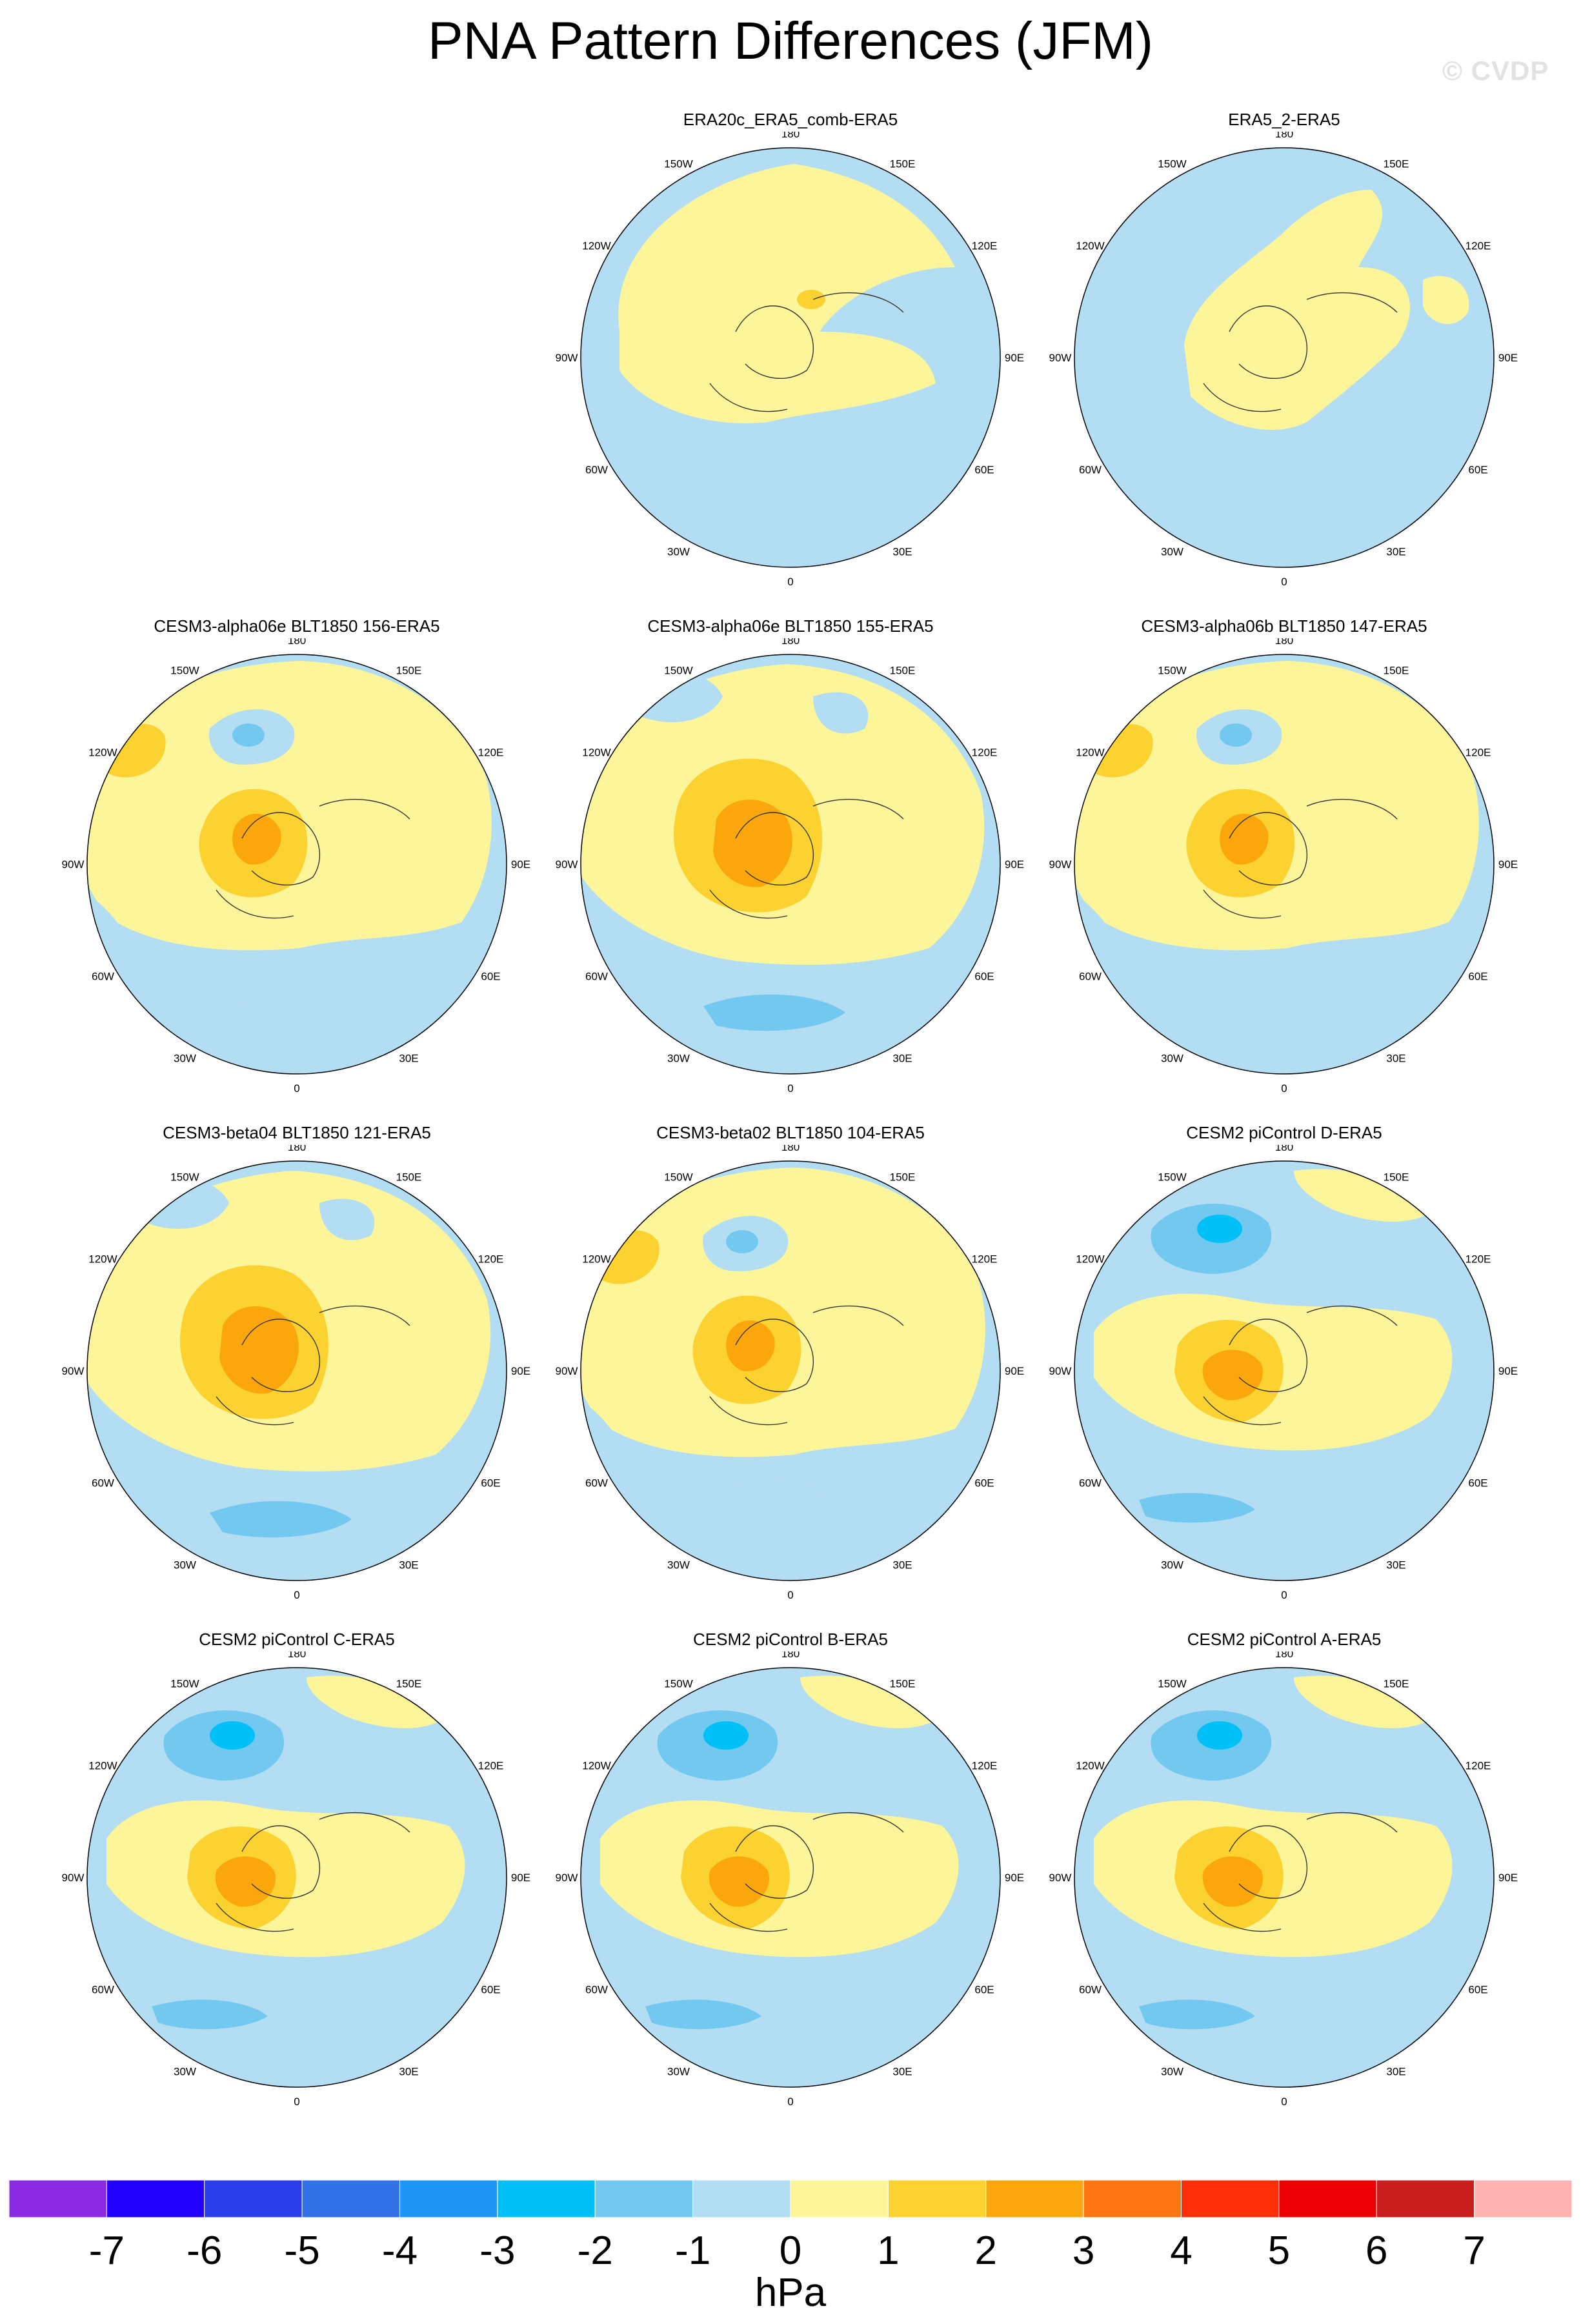  I want to click on colorbar-tick-label: 6, so click(1376, 2249).